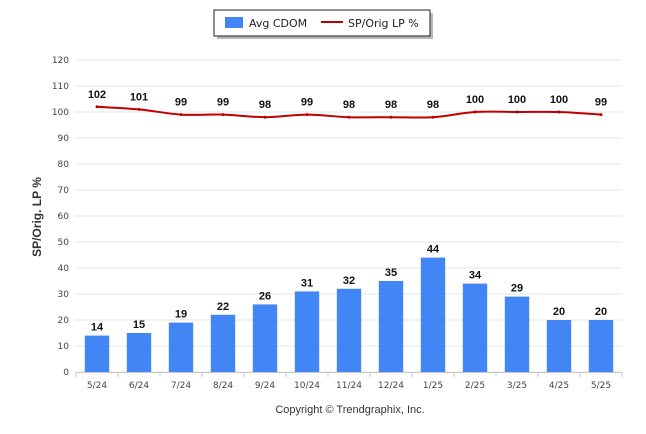 This screenshot has width=646, height=434. Describe the element at coordinates (475, 386) in the screenshot. I see `x-tick-label: 2/25` at that location.